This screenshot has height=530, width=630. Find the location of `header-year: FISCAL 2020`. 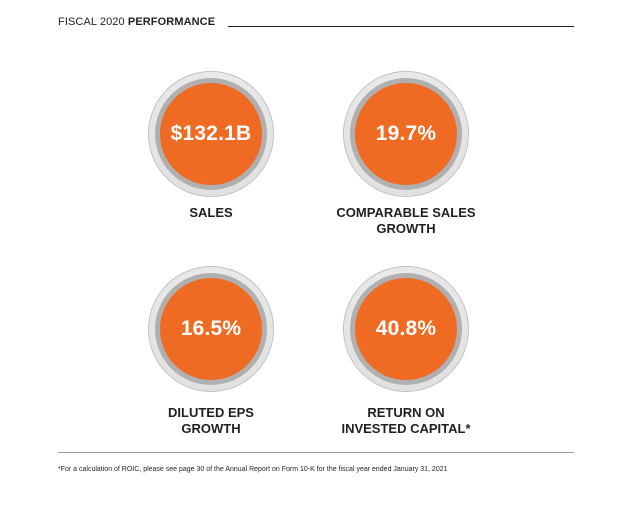

header-year: FISCAL 2020 is located at coordinates (91, 22).